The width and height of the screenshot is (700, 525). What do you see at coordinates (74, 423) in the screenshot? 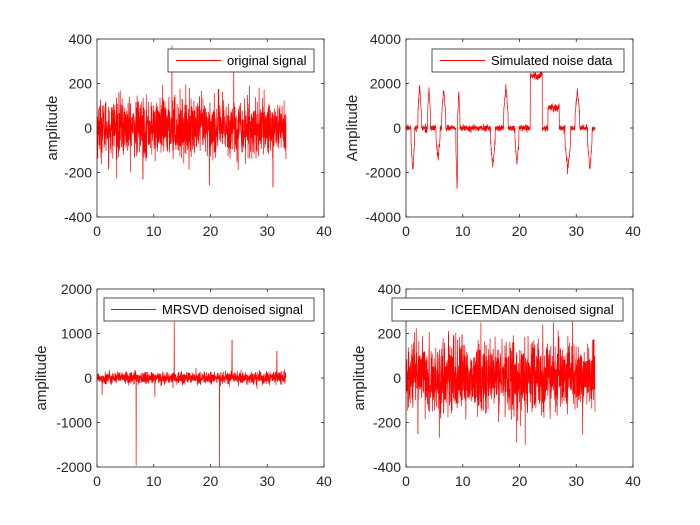
I see `y-tick-label: -1000` at bounding box center [74, 423].